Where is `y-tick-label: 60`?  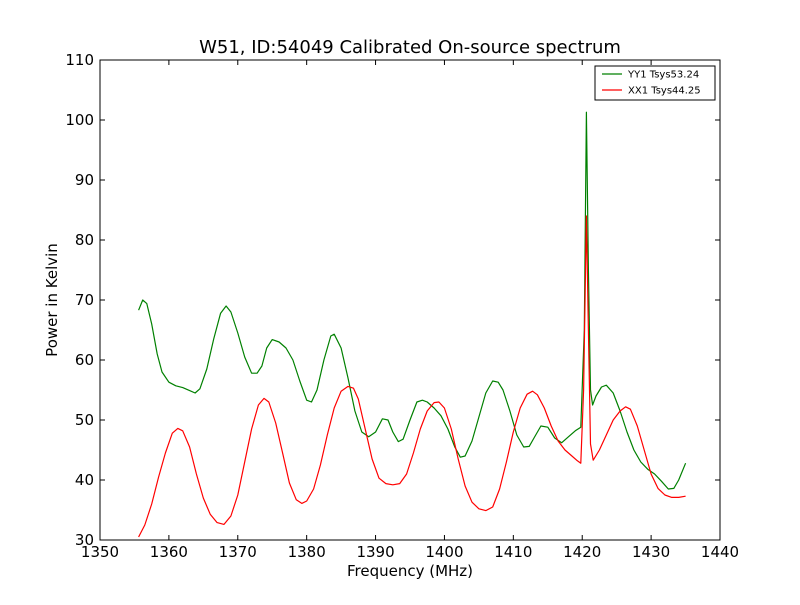 y-tick-label: 60 is located at coordinates (84, 360).